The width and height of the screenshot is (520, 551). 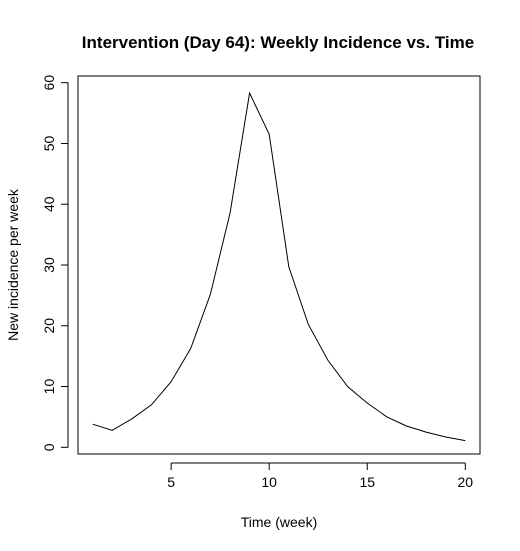 I want to click on y-tick-label: 40, so click(x=49, y=204).